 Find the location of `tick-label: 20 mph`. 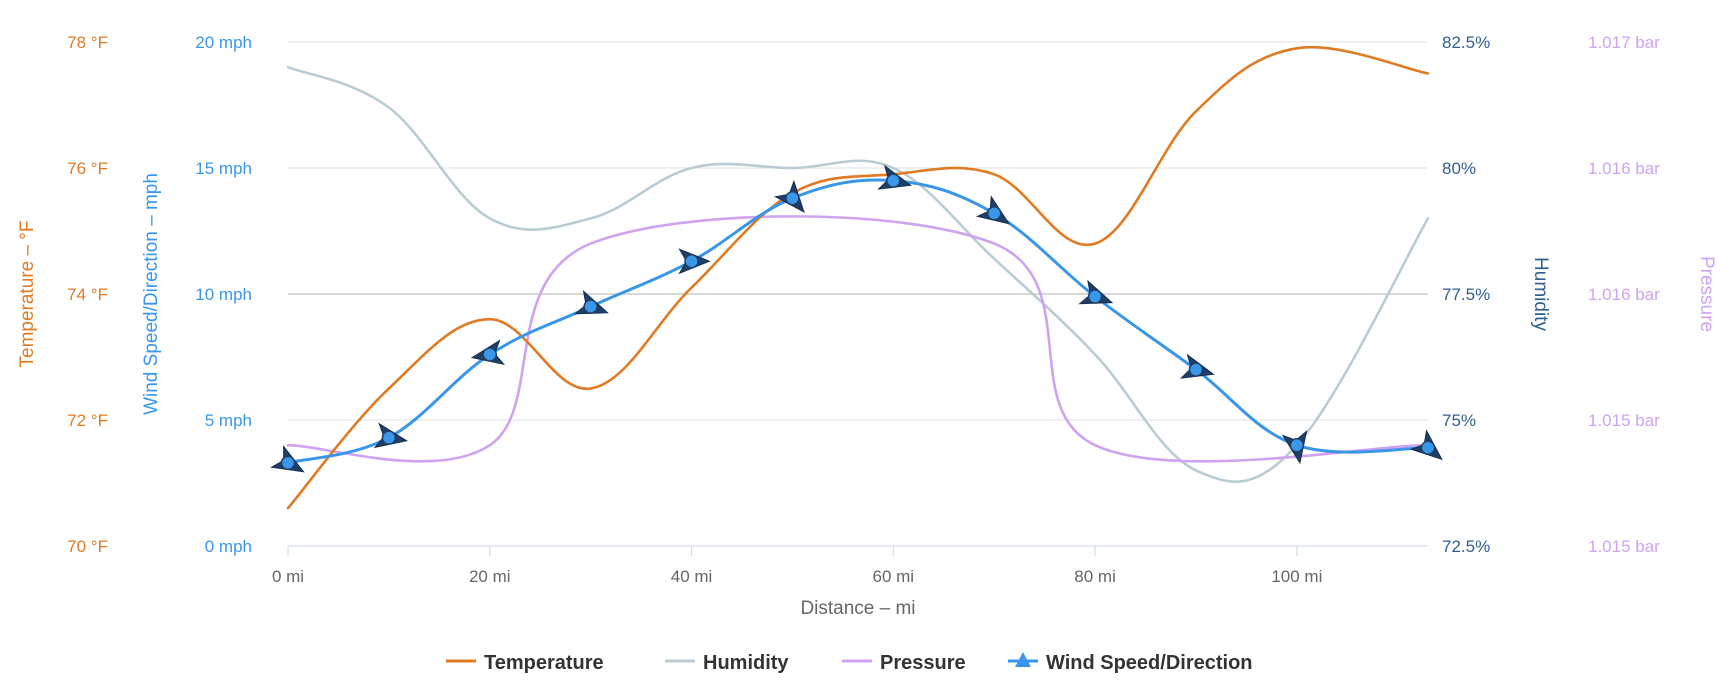

tick-label: 20 mph is located at coordinates (223, 42).